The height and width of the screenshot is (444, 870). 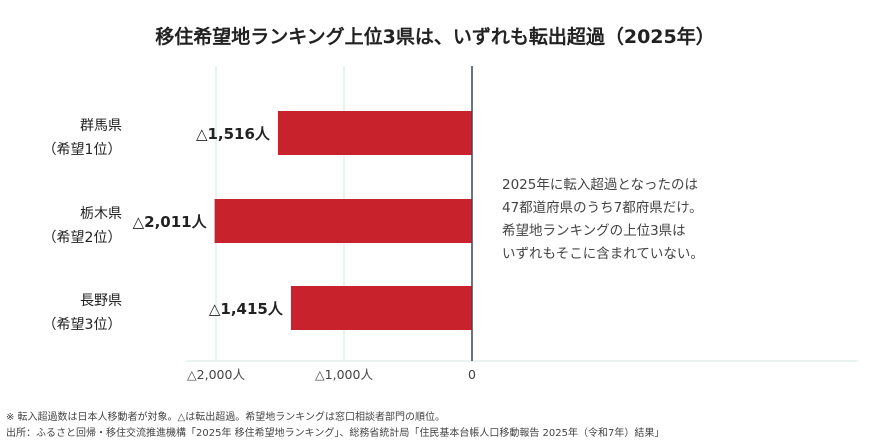 What do you see at coordinates (594, 231) in the screenshot?
I see `annotation-line: 希望地ランキングの上位3県は` at bounding box center [594, 231].